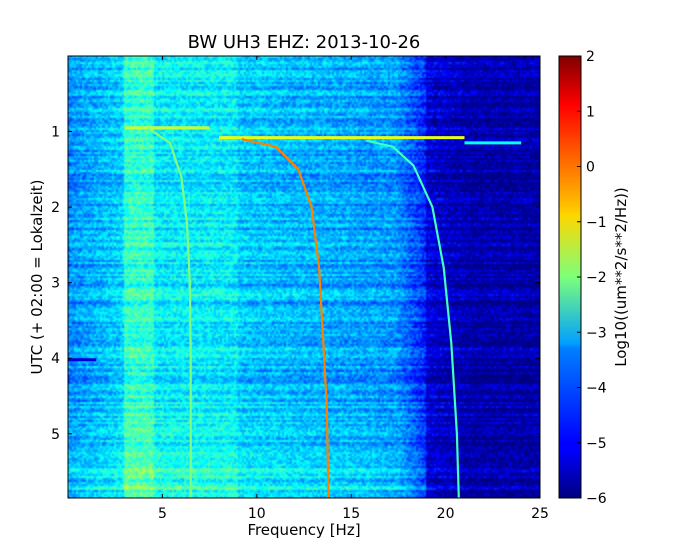 This screenshot has width=673, height=554. What do you see at coordinates (303, 530) in the screenshot?
I see `x-axis-label: Frequency [Hz]` at bounding box center [303, 530].